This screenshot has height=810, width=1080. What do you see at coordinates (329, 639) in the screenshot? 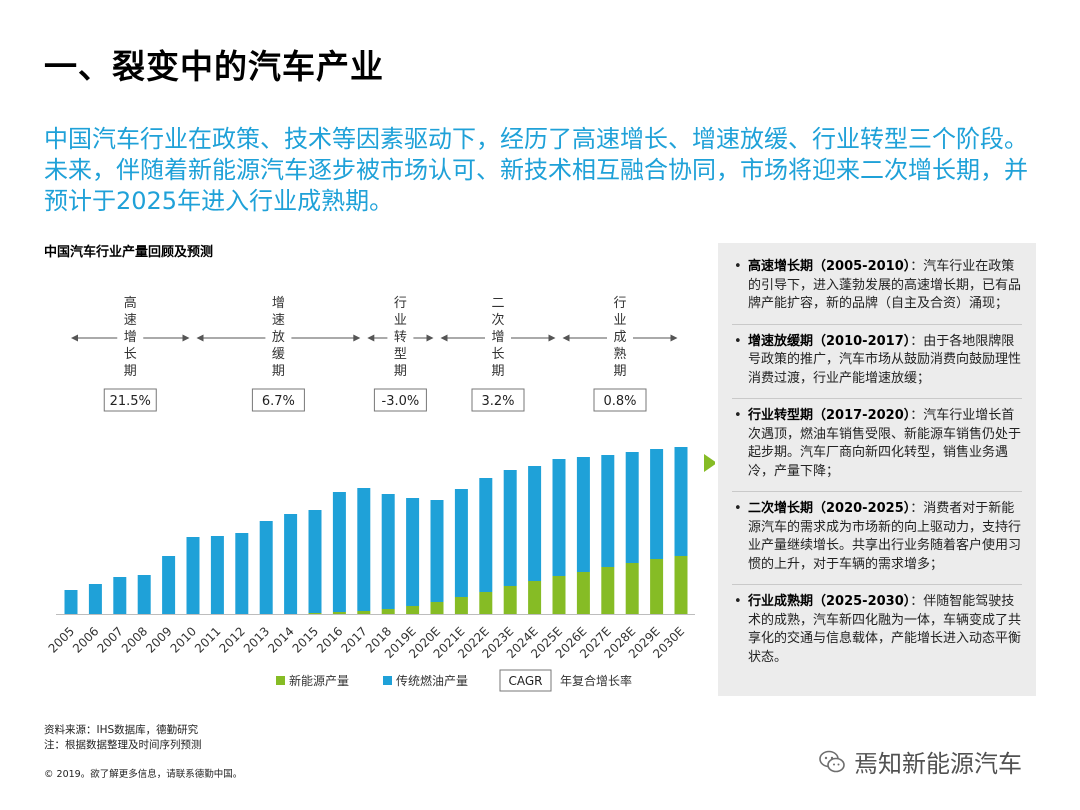
I see `x-tick-label: 2016` at bounding box center [329, 639].